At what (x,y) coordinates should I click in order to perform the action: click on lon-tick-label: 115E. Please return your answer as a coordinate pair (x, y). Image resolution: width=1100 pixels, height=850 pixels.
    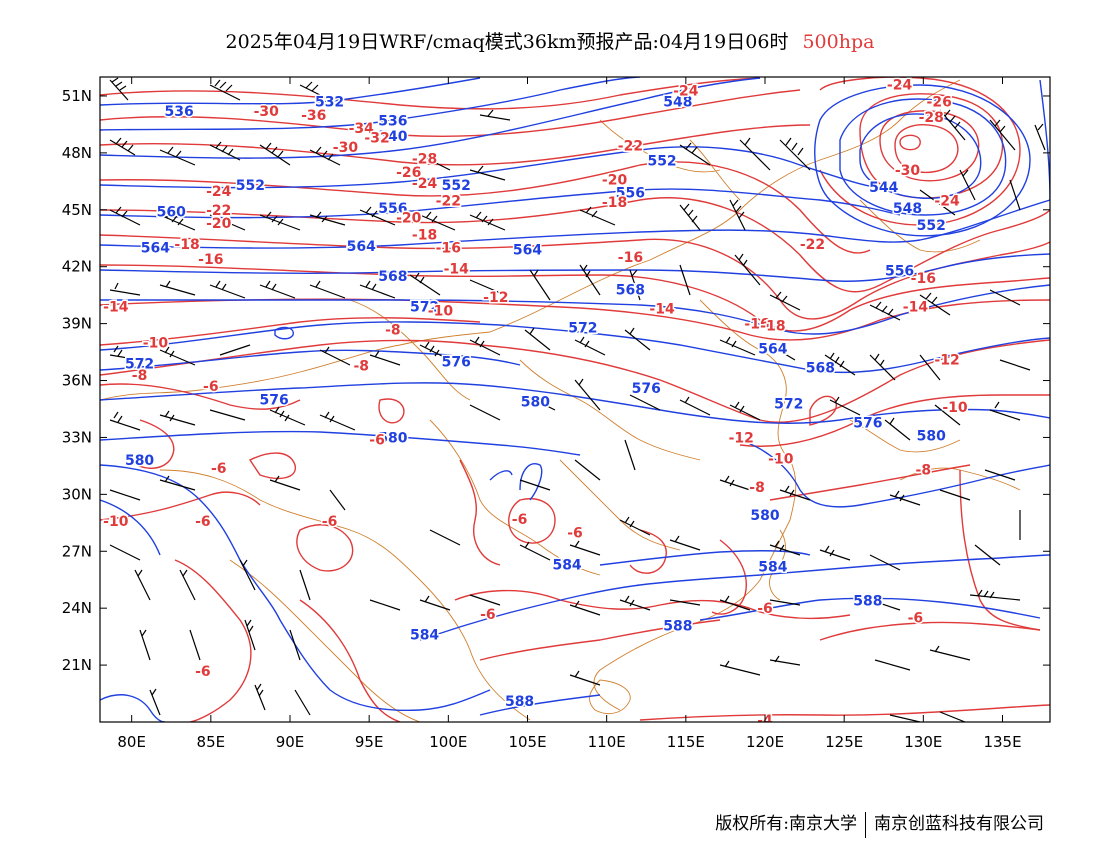
    Looking at the image, I should click on (686, 742).